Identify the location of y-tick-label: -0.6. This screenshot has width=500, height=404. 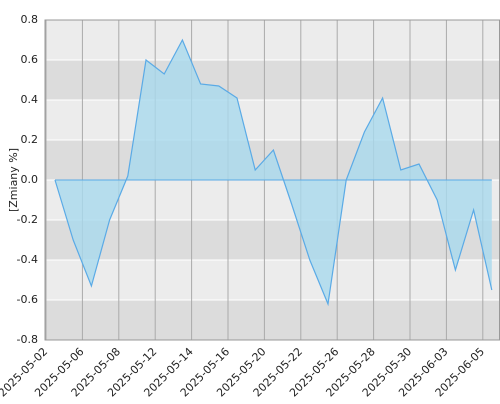
(27, 299).